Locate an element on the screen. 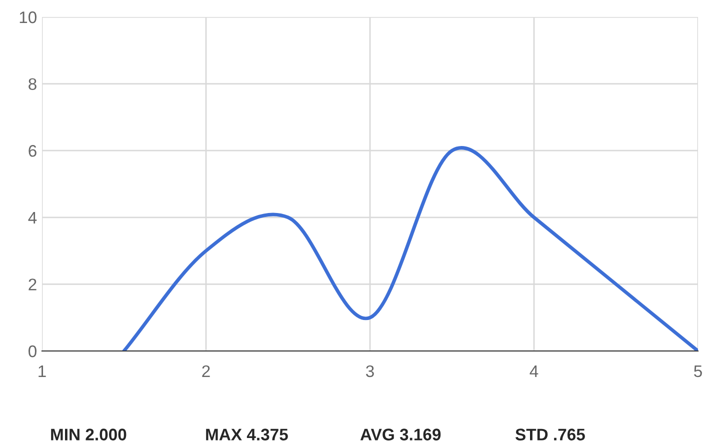 Image resolution: width=705 pixels, height=448 pixels. y-tick-label: 6 is located at coordinates (32, 151).